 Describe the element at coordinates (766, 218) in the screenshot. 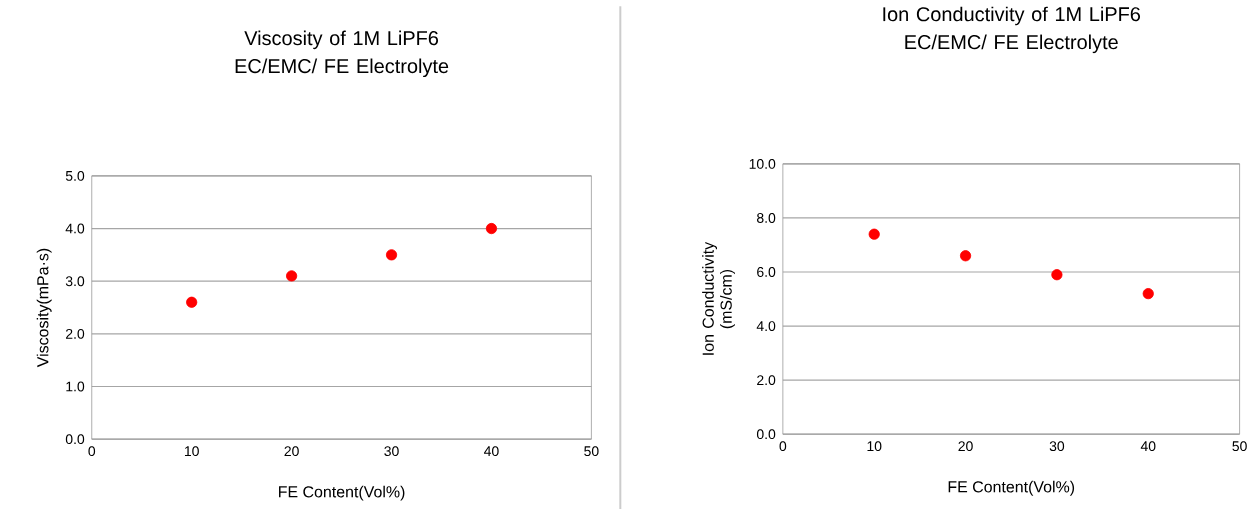

I see `y-tick-label: 8.0` at that location.